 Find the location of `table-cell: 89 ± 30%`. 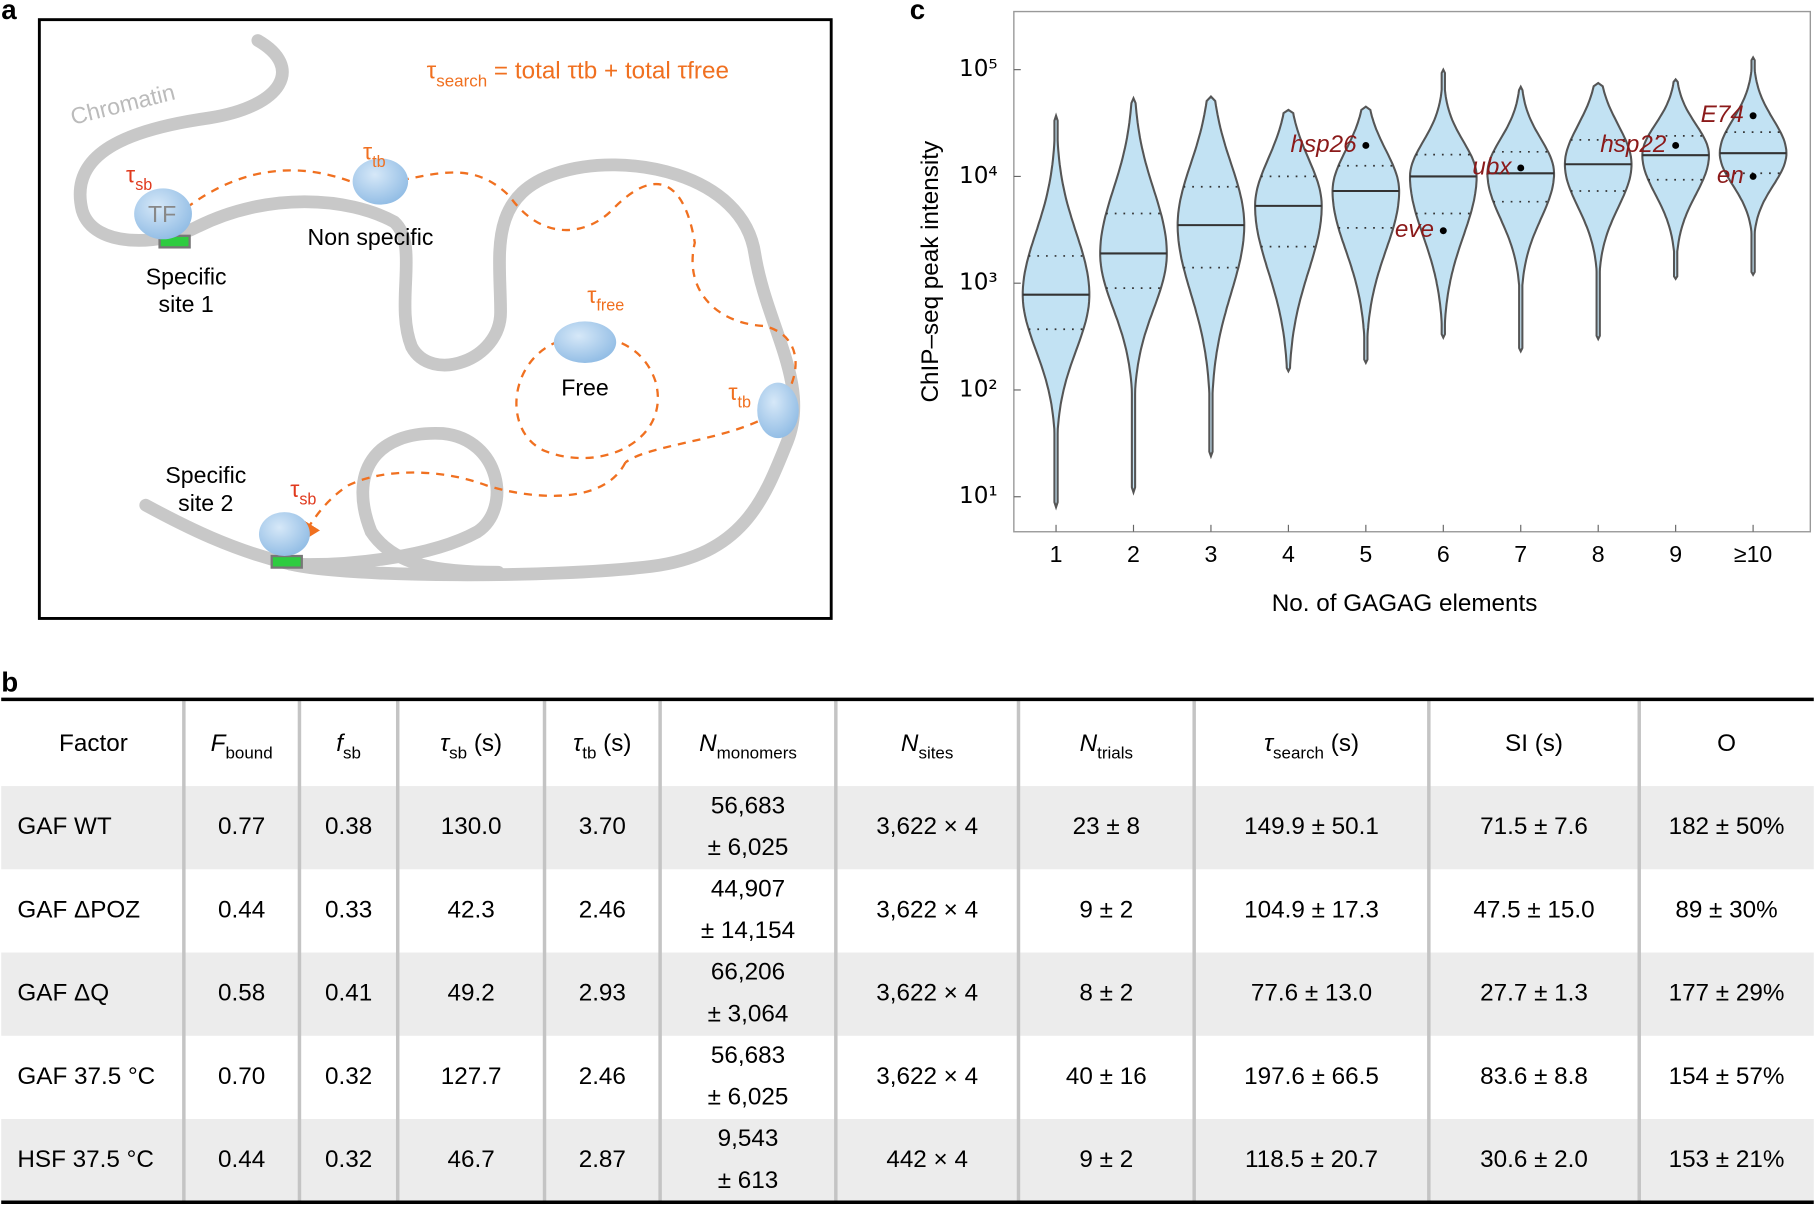

table-cell: 89 ± 30% is located at coordinates (1726, 909).